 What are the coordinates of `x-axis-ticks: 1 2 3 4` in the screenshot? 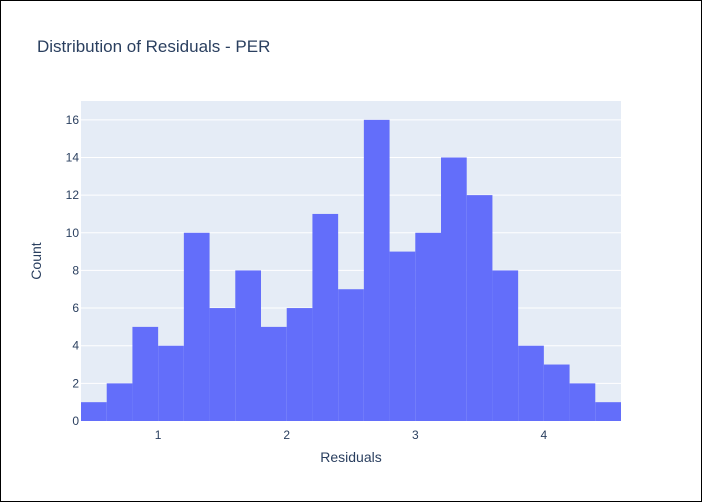 It's located at (351, 435).